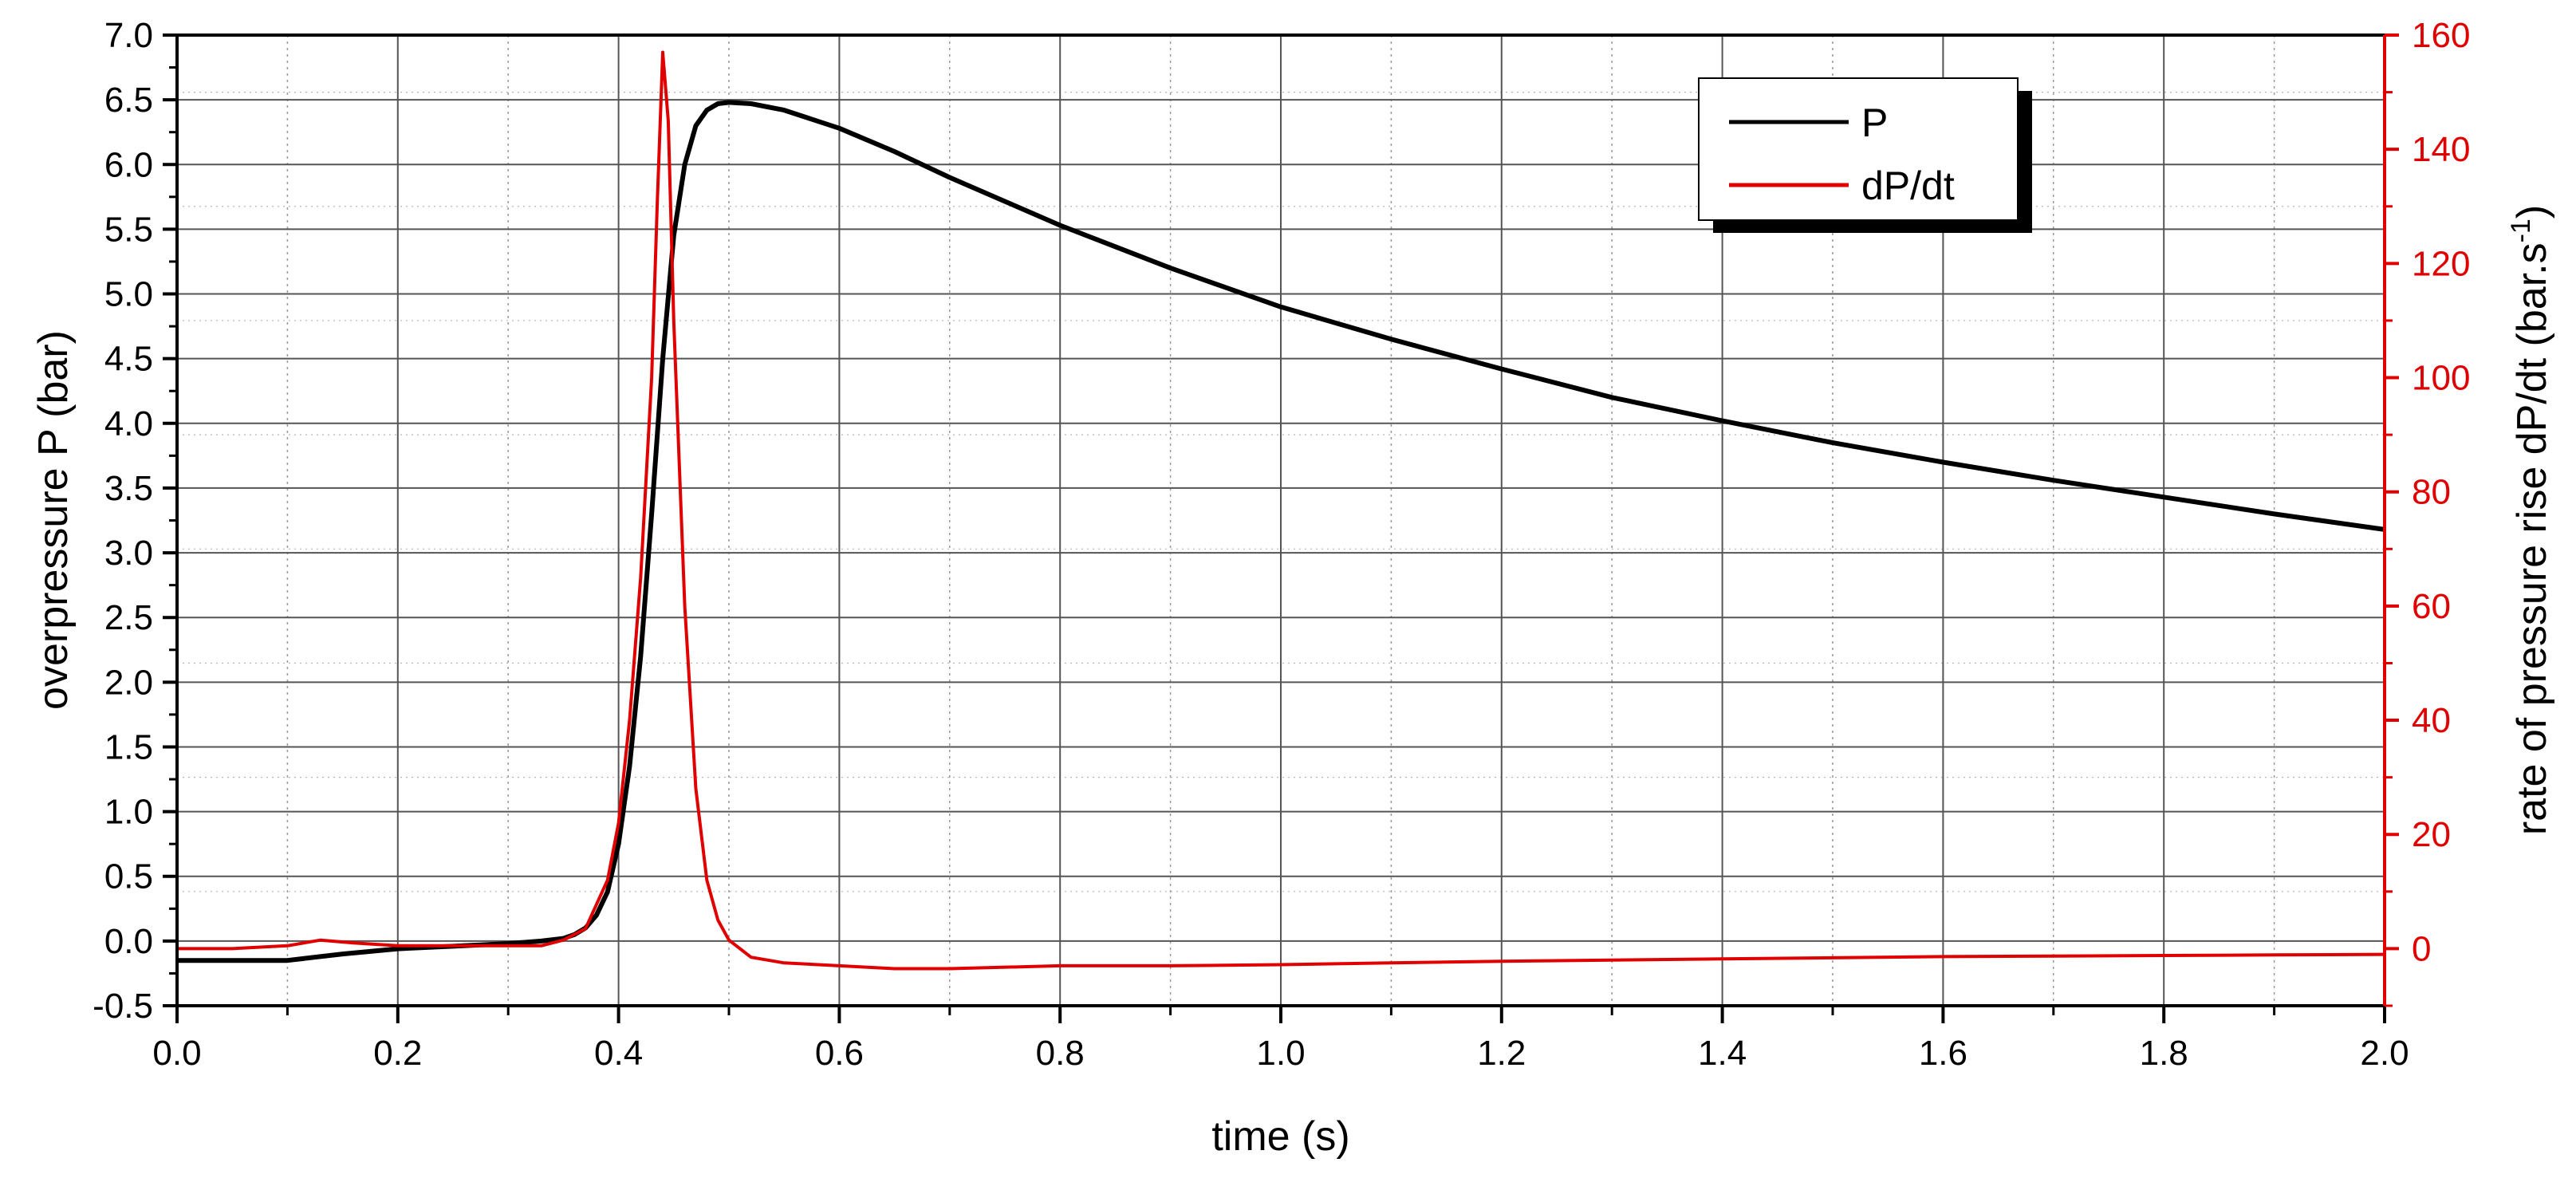 The image size is (2576, 1182). I want to click on legend-box, so click(1858, 149).